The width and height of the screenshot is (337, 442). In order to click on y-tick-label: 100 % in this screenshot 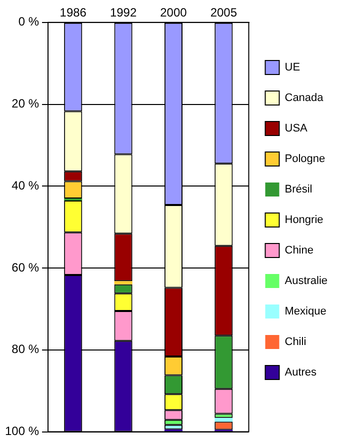, I will do `click(22, 431)`.